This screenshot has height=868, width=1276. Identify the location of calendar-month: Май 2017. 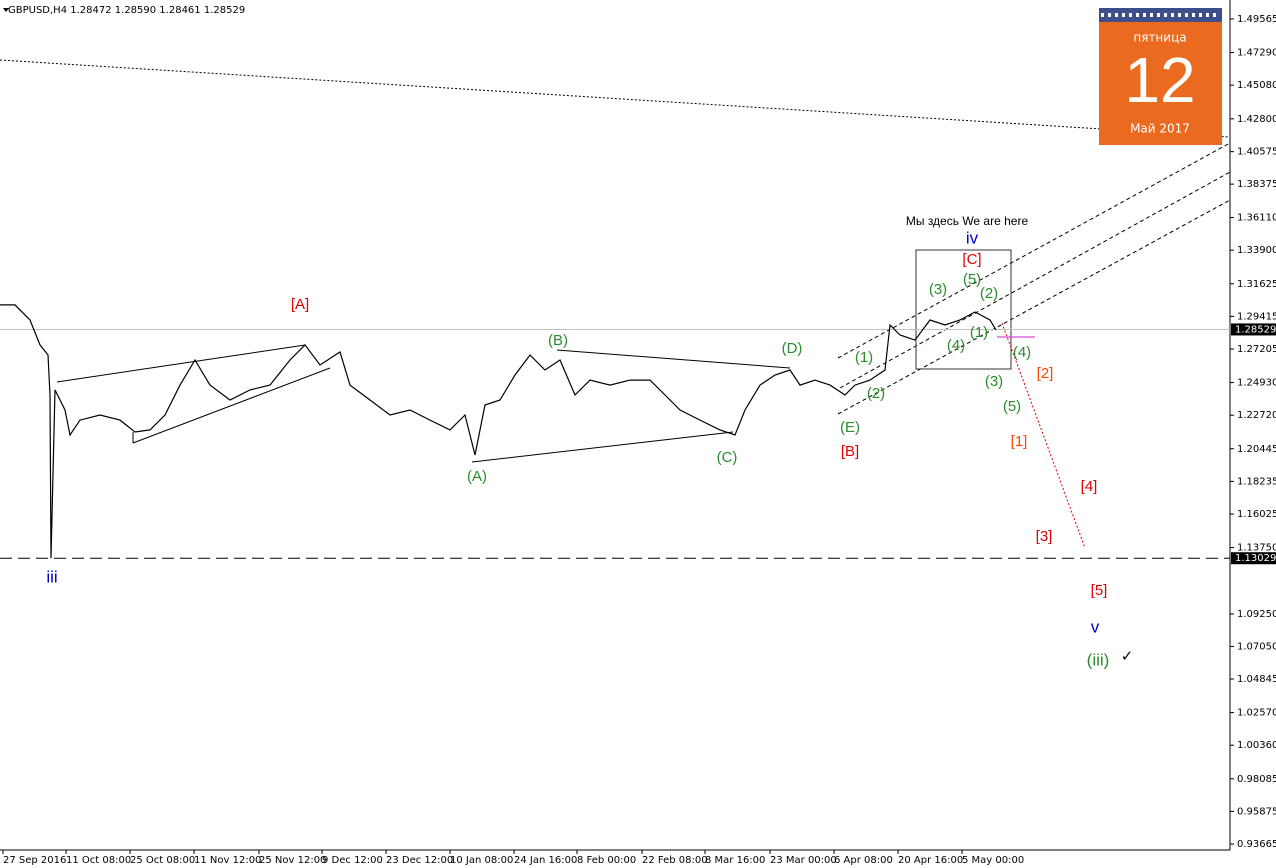
(1160, 129).